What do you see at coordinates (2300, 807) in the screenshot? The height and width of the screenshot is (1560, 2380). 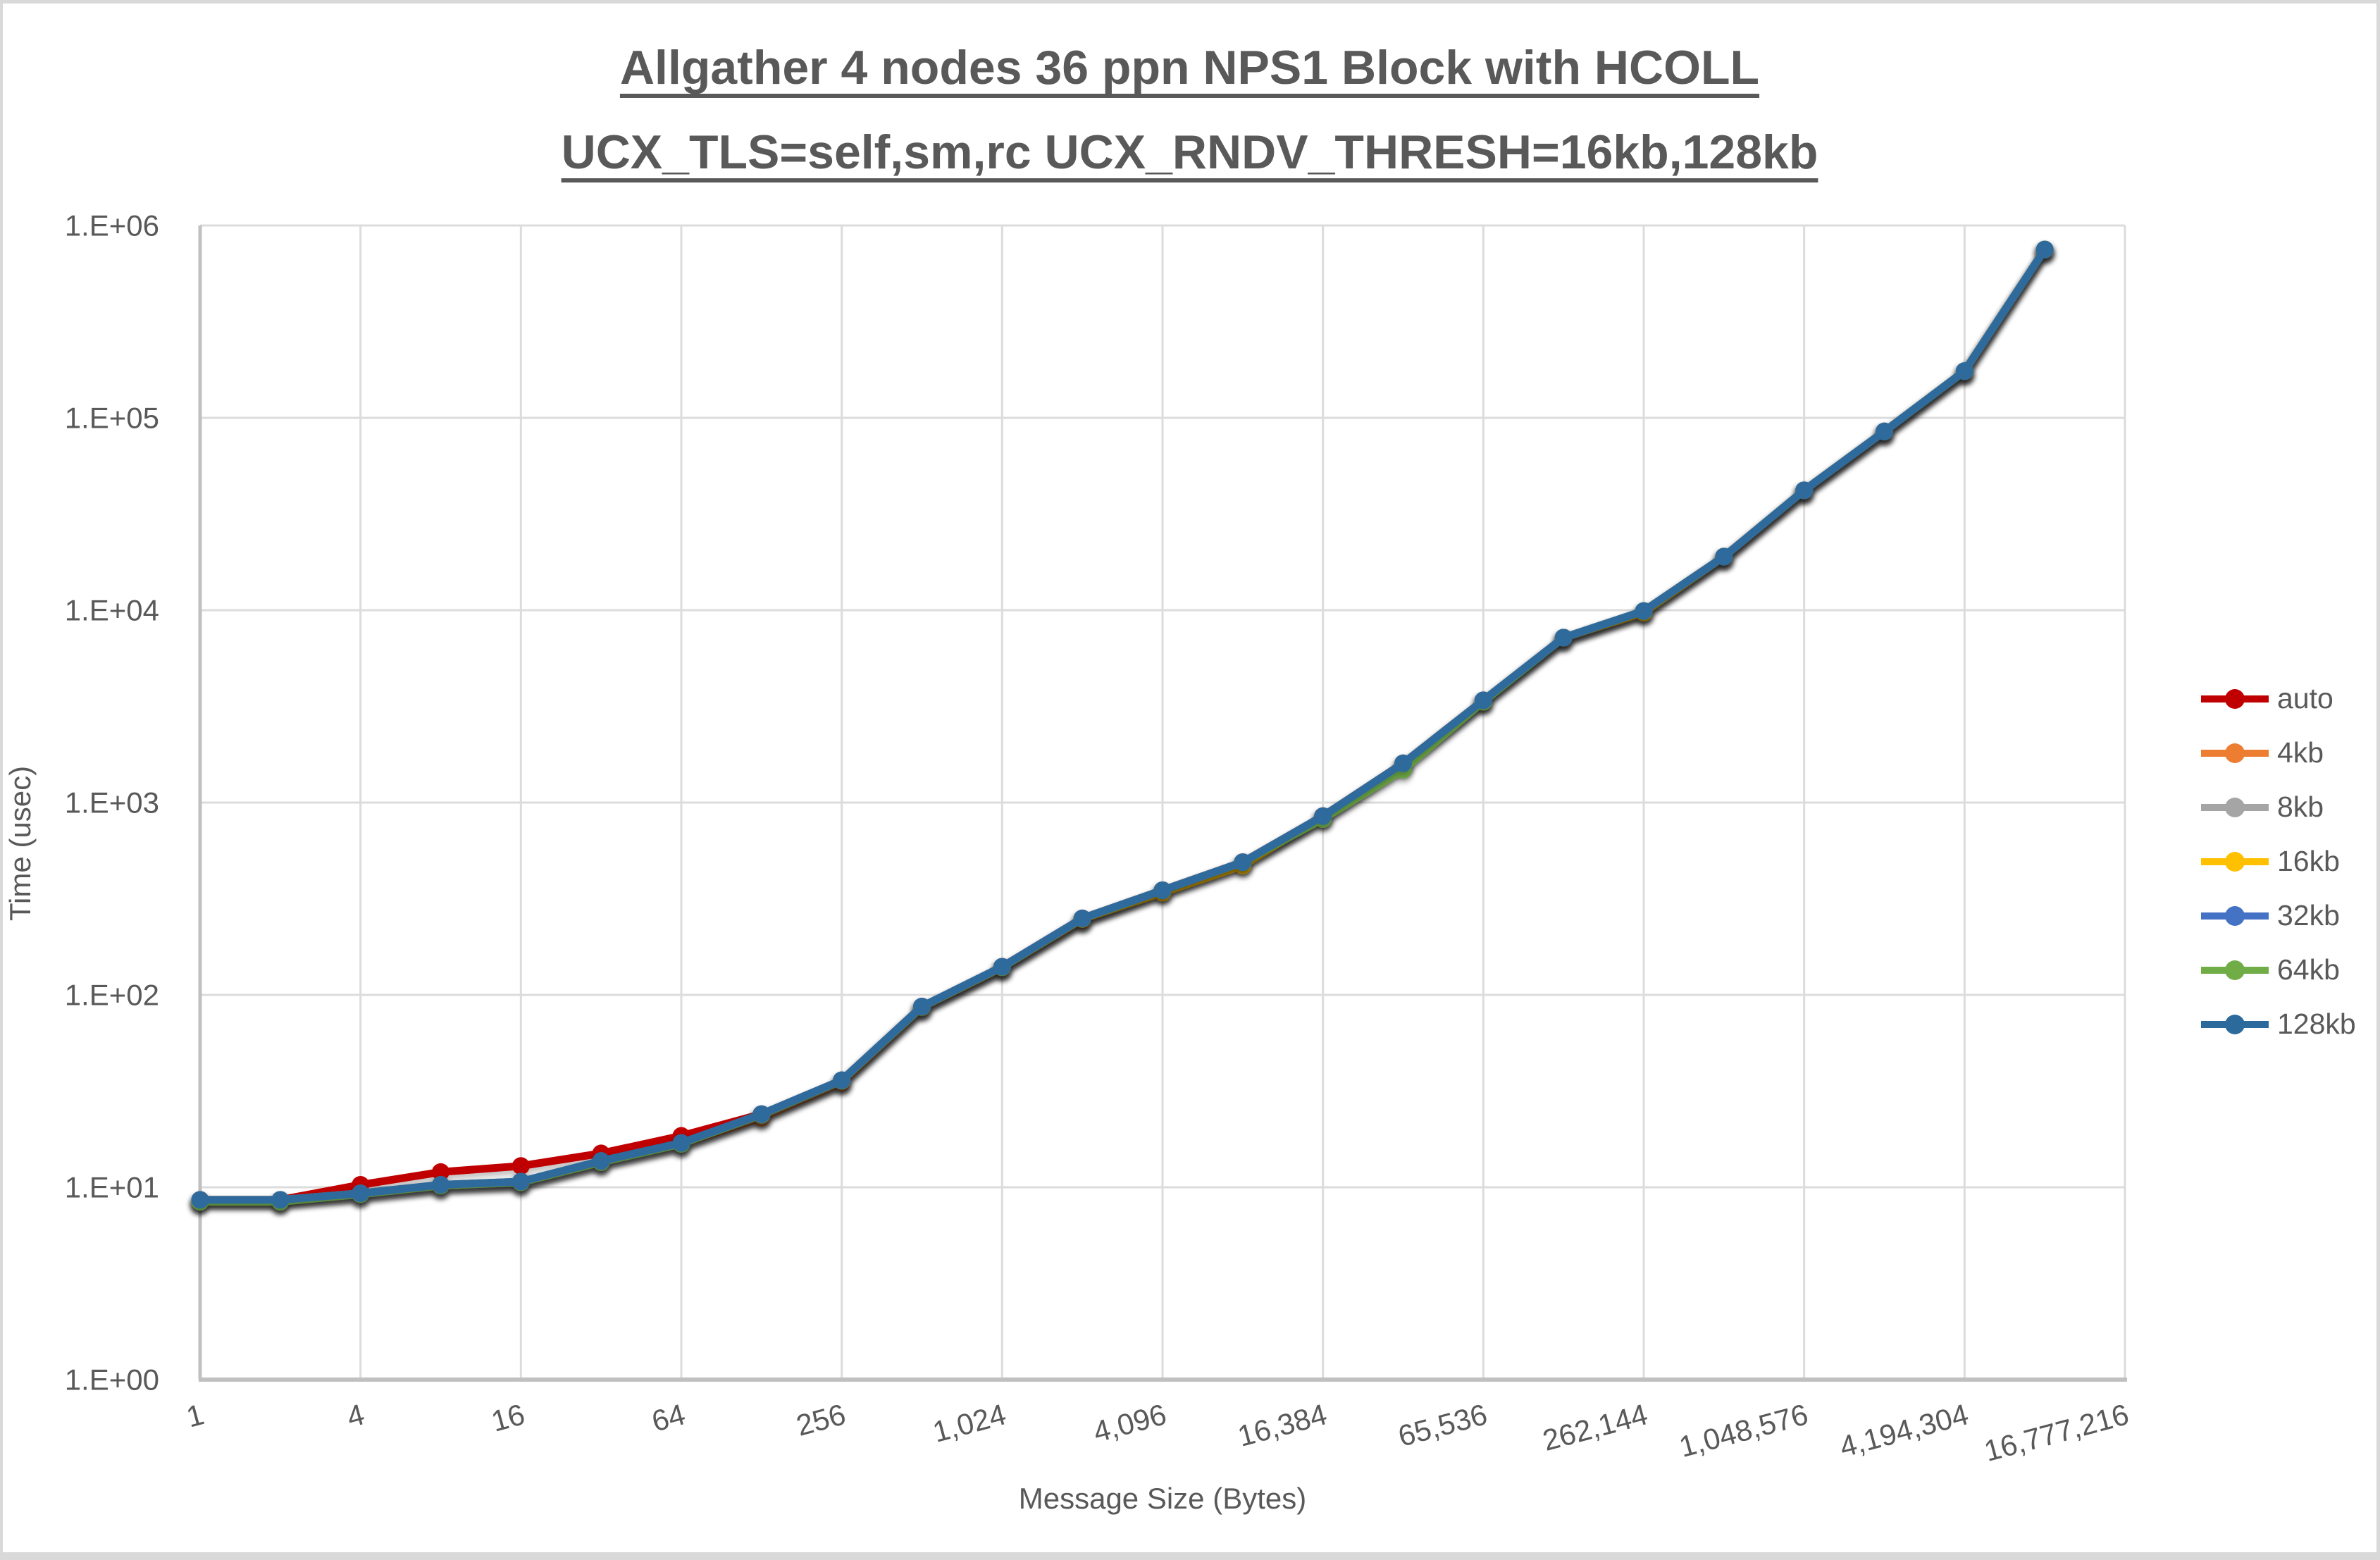 I see `legend-label: 8kb` at bounding box center [2300, 807].